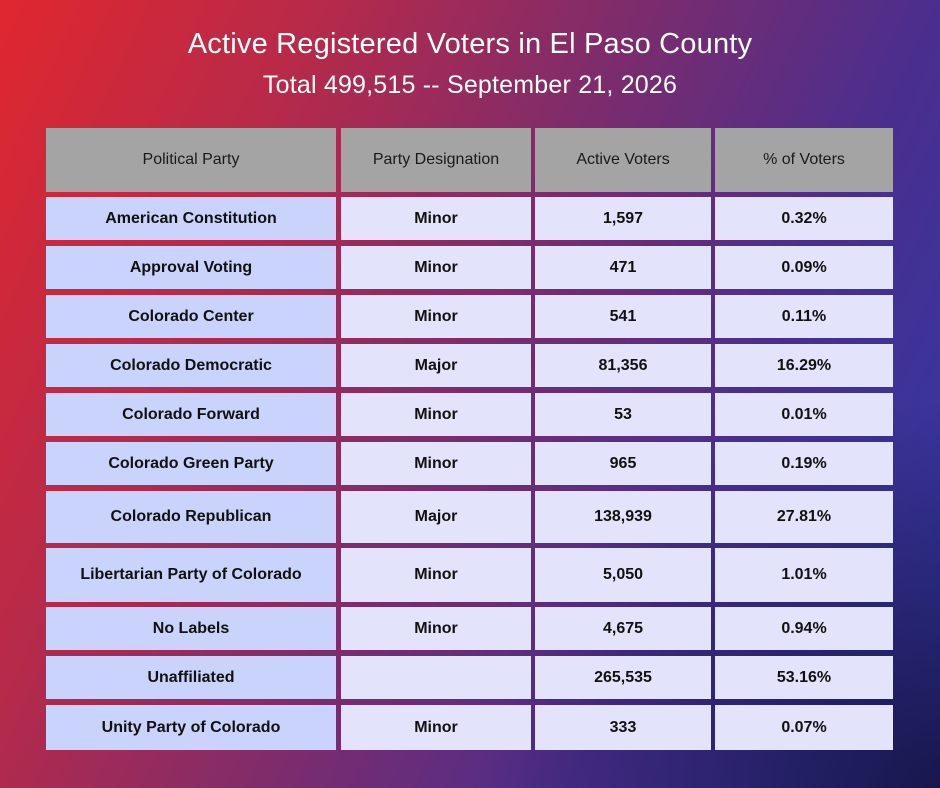  I want to click on percent-cell: 27.81%, so click(804, 517).